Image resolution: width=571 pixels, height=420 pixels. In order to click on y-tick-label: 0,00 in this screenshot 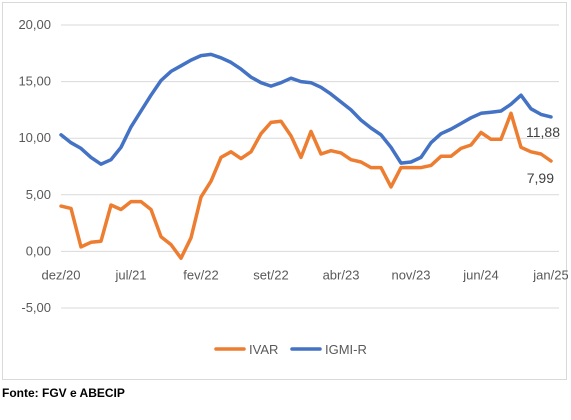, I will do `click(38, 250)`.